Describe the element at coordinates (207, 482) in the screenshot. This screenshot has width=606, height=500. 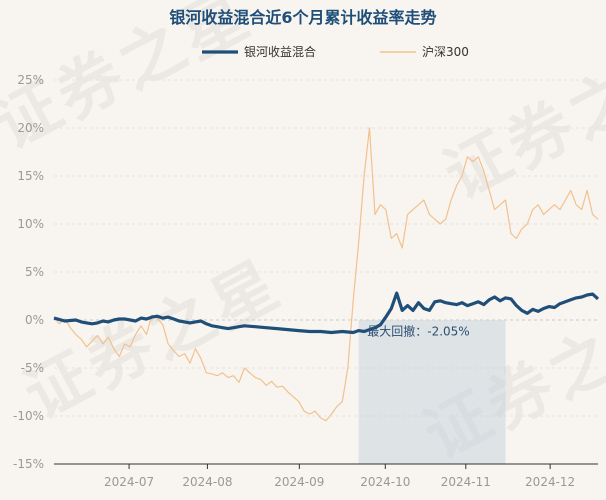
I see `x-tick-label: 2024-08` at that location.